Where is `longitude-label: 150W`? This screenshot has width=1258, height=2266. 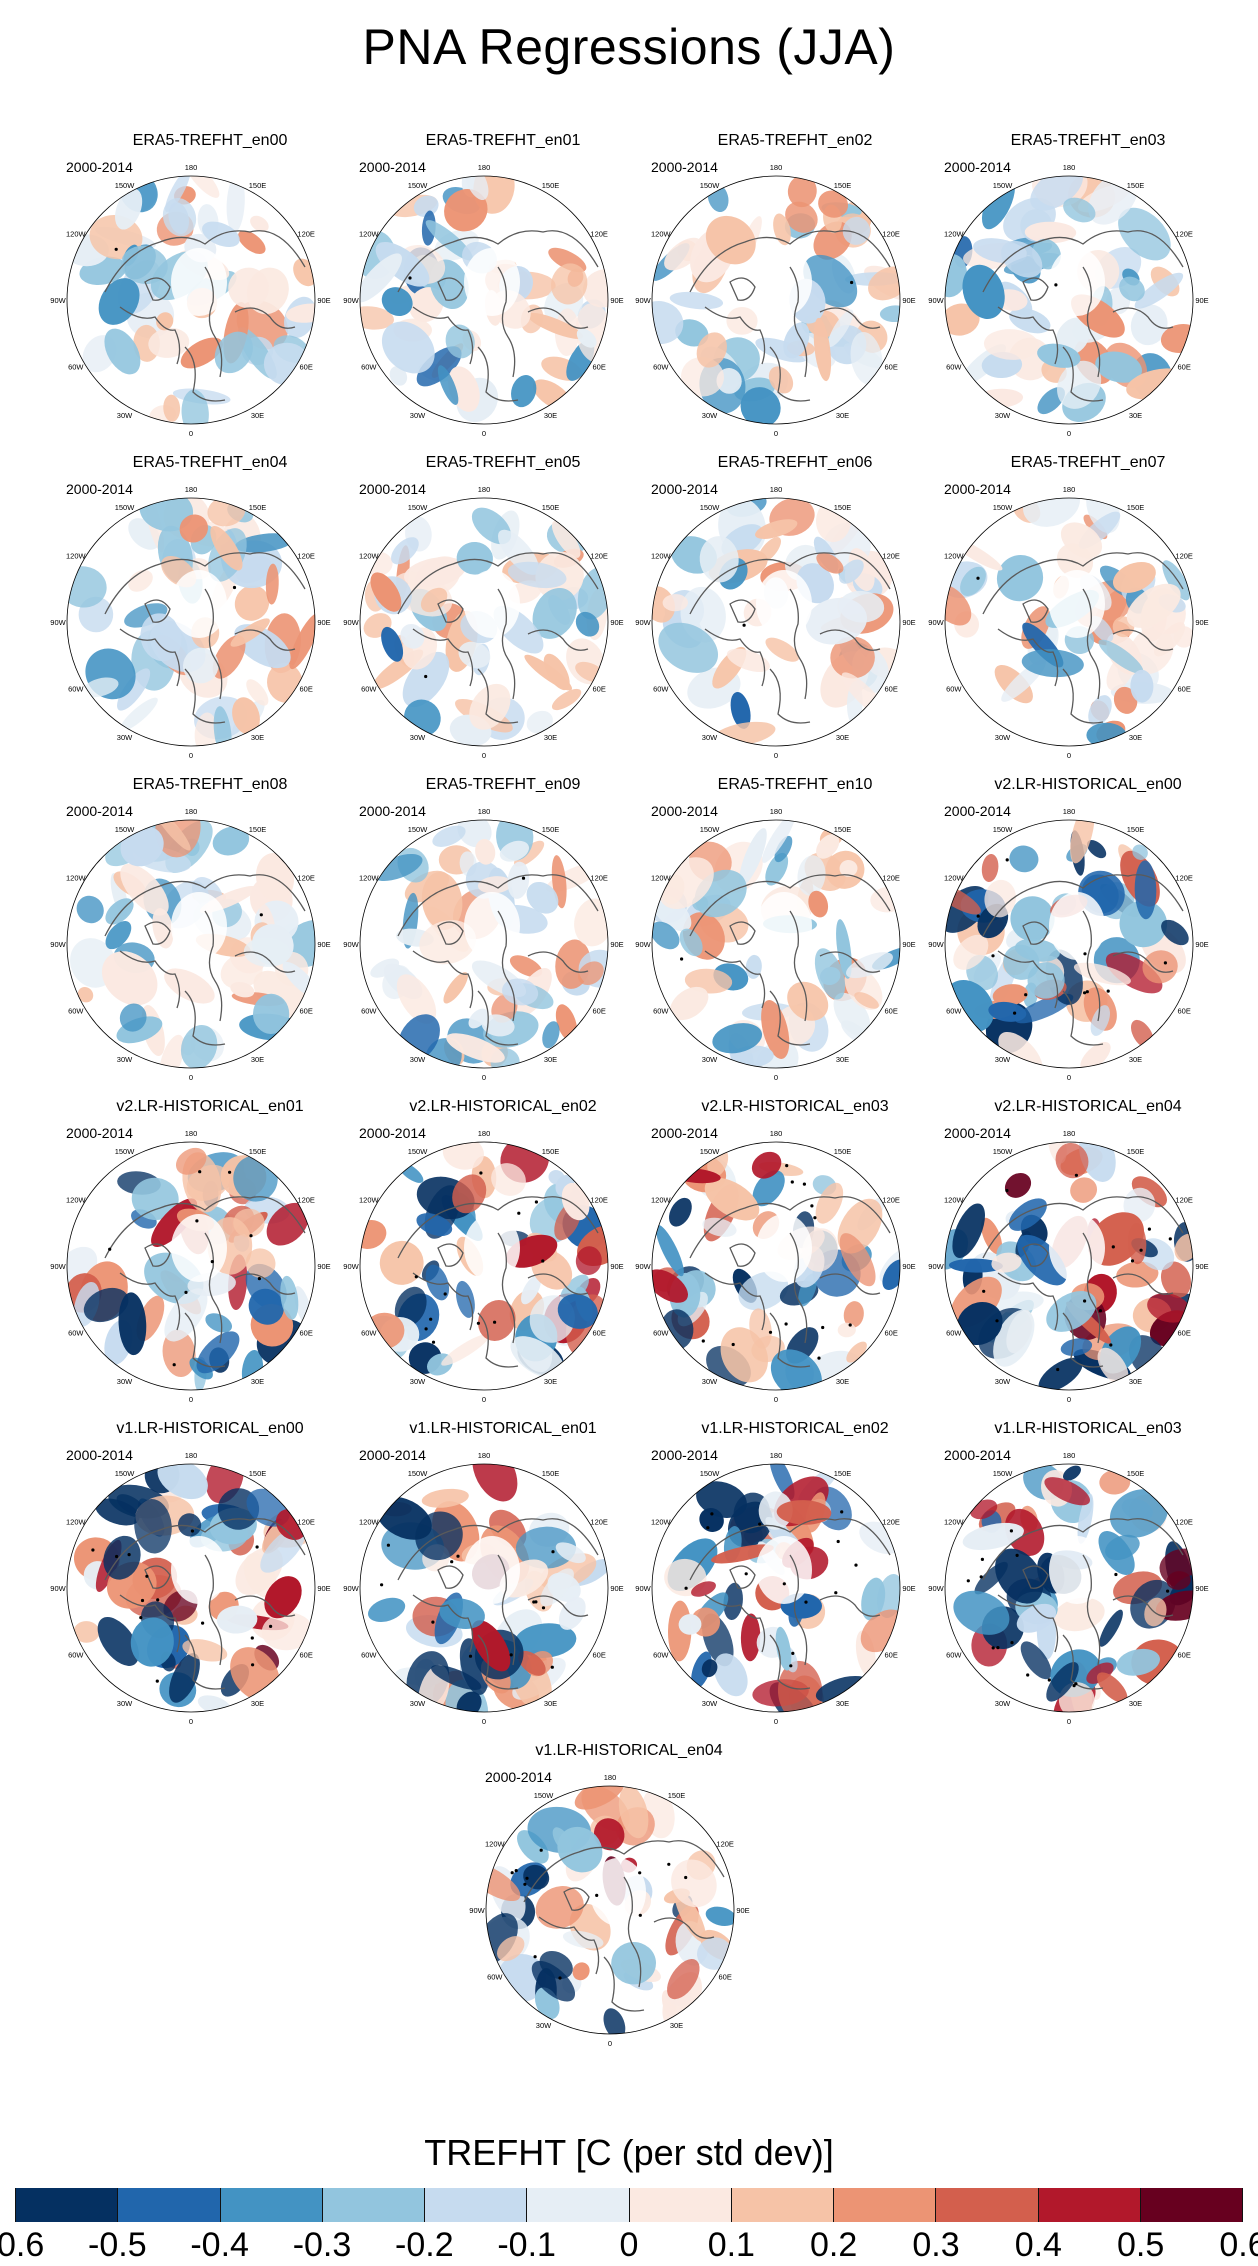
longitude-label: 150W is located at coordinates (710, 1151).